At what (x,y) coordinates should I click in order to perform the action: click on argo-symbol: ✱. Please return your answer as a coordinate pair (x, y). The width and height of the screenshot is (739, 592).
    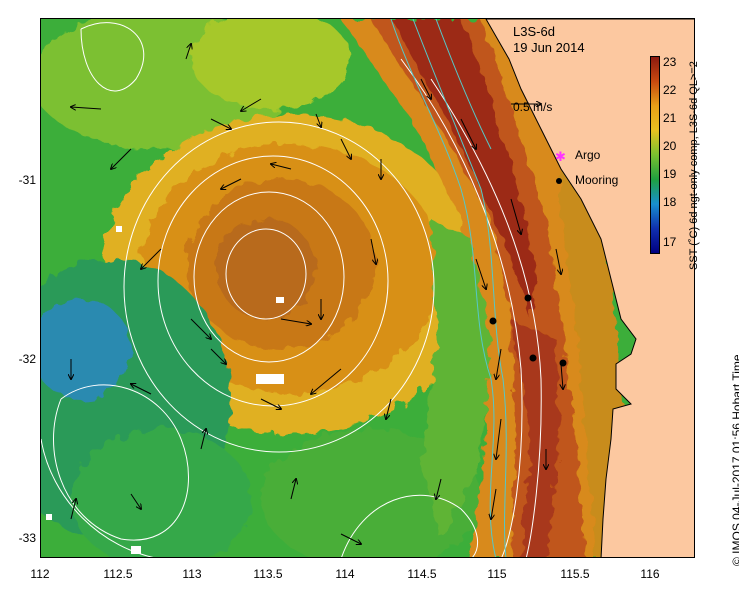
    Looking at the image, I should click on (560, 156).